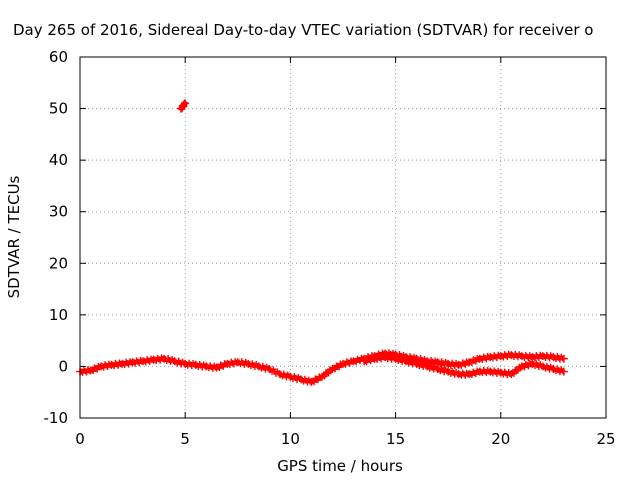 This screenshot has height=480, width=640. I want to click on y-tick-label: 60, so click(58, 57).